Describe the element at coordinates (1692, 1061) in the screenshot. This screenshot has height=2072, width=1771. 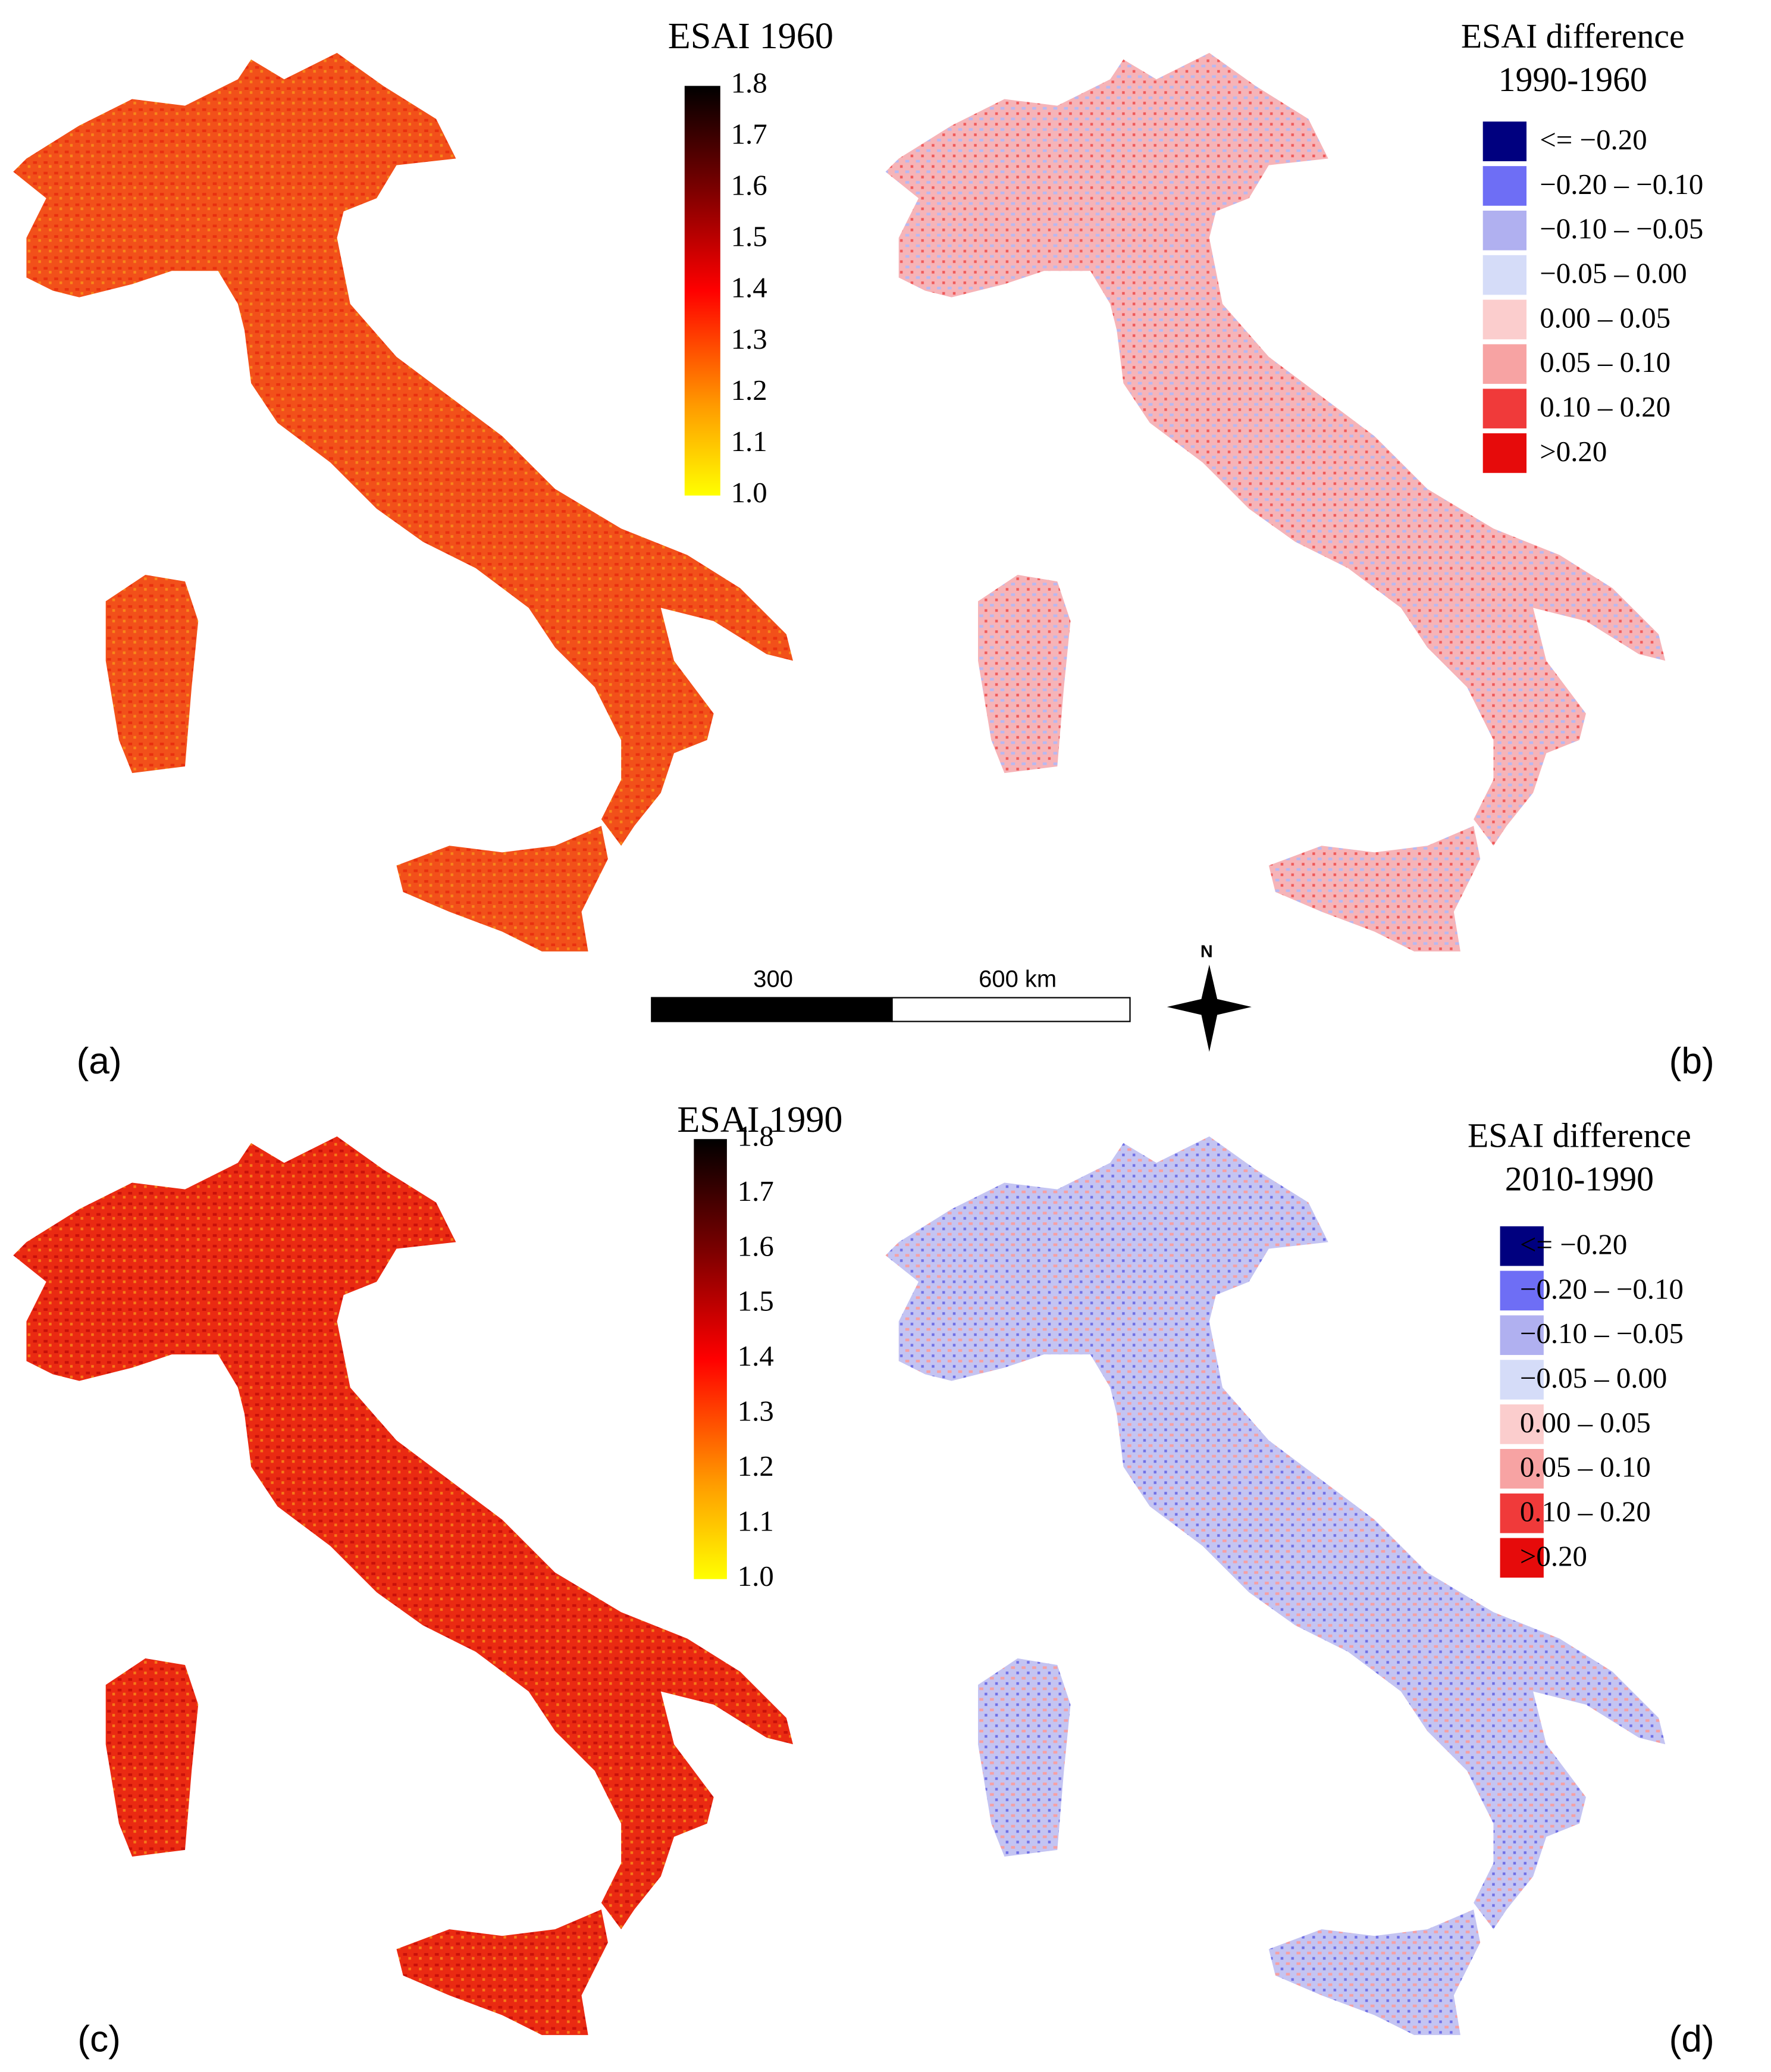
I see `panel-label: (b)` at that location.